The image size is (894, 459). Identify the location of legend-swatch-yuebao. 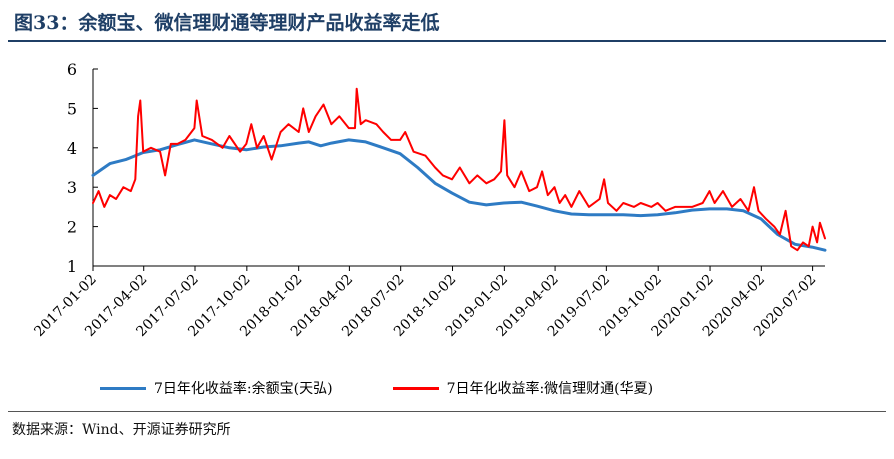
(123, 388).